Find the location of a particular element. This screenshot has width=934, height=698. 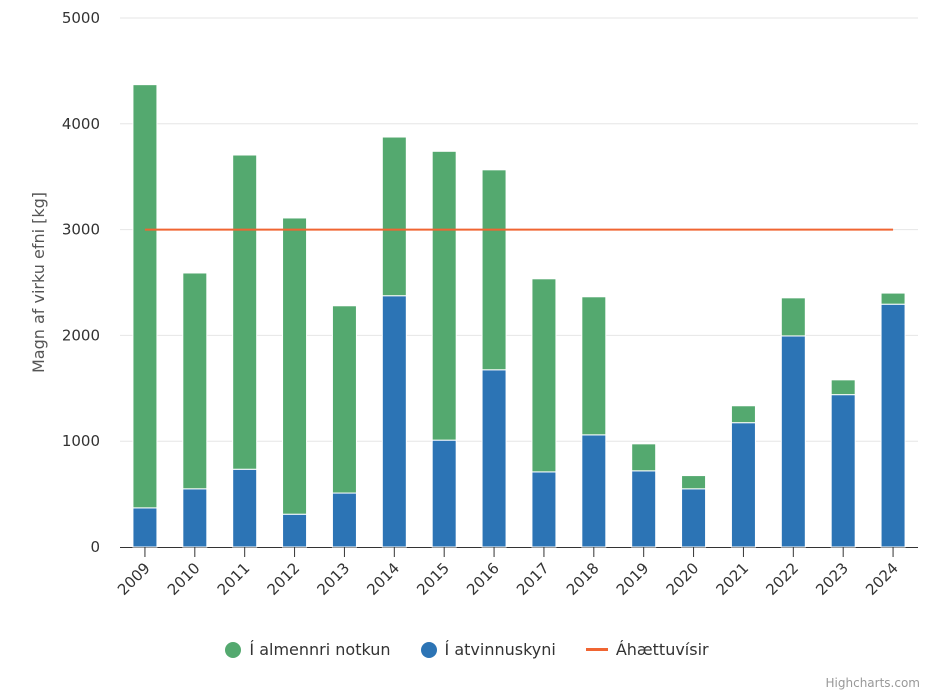

legend-line-icon is located at coordinates (596, 649).